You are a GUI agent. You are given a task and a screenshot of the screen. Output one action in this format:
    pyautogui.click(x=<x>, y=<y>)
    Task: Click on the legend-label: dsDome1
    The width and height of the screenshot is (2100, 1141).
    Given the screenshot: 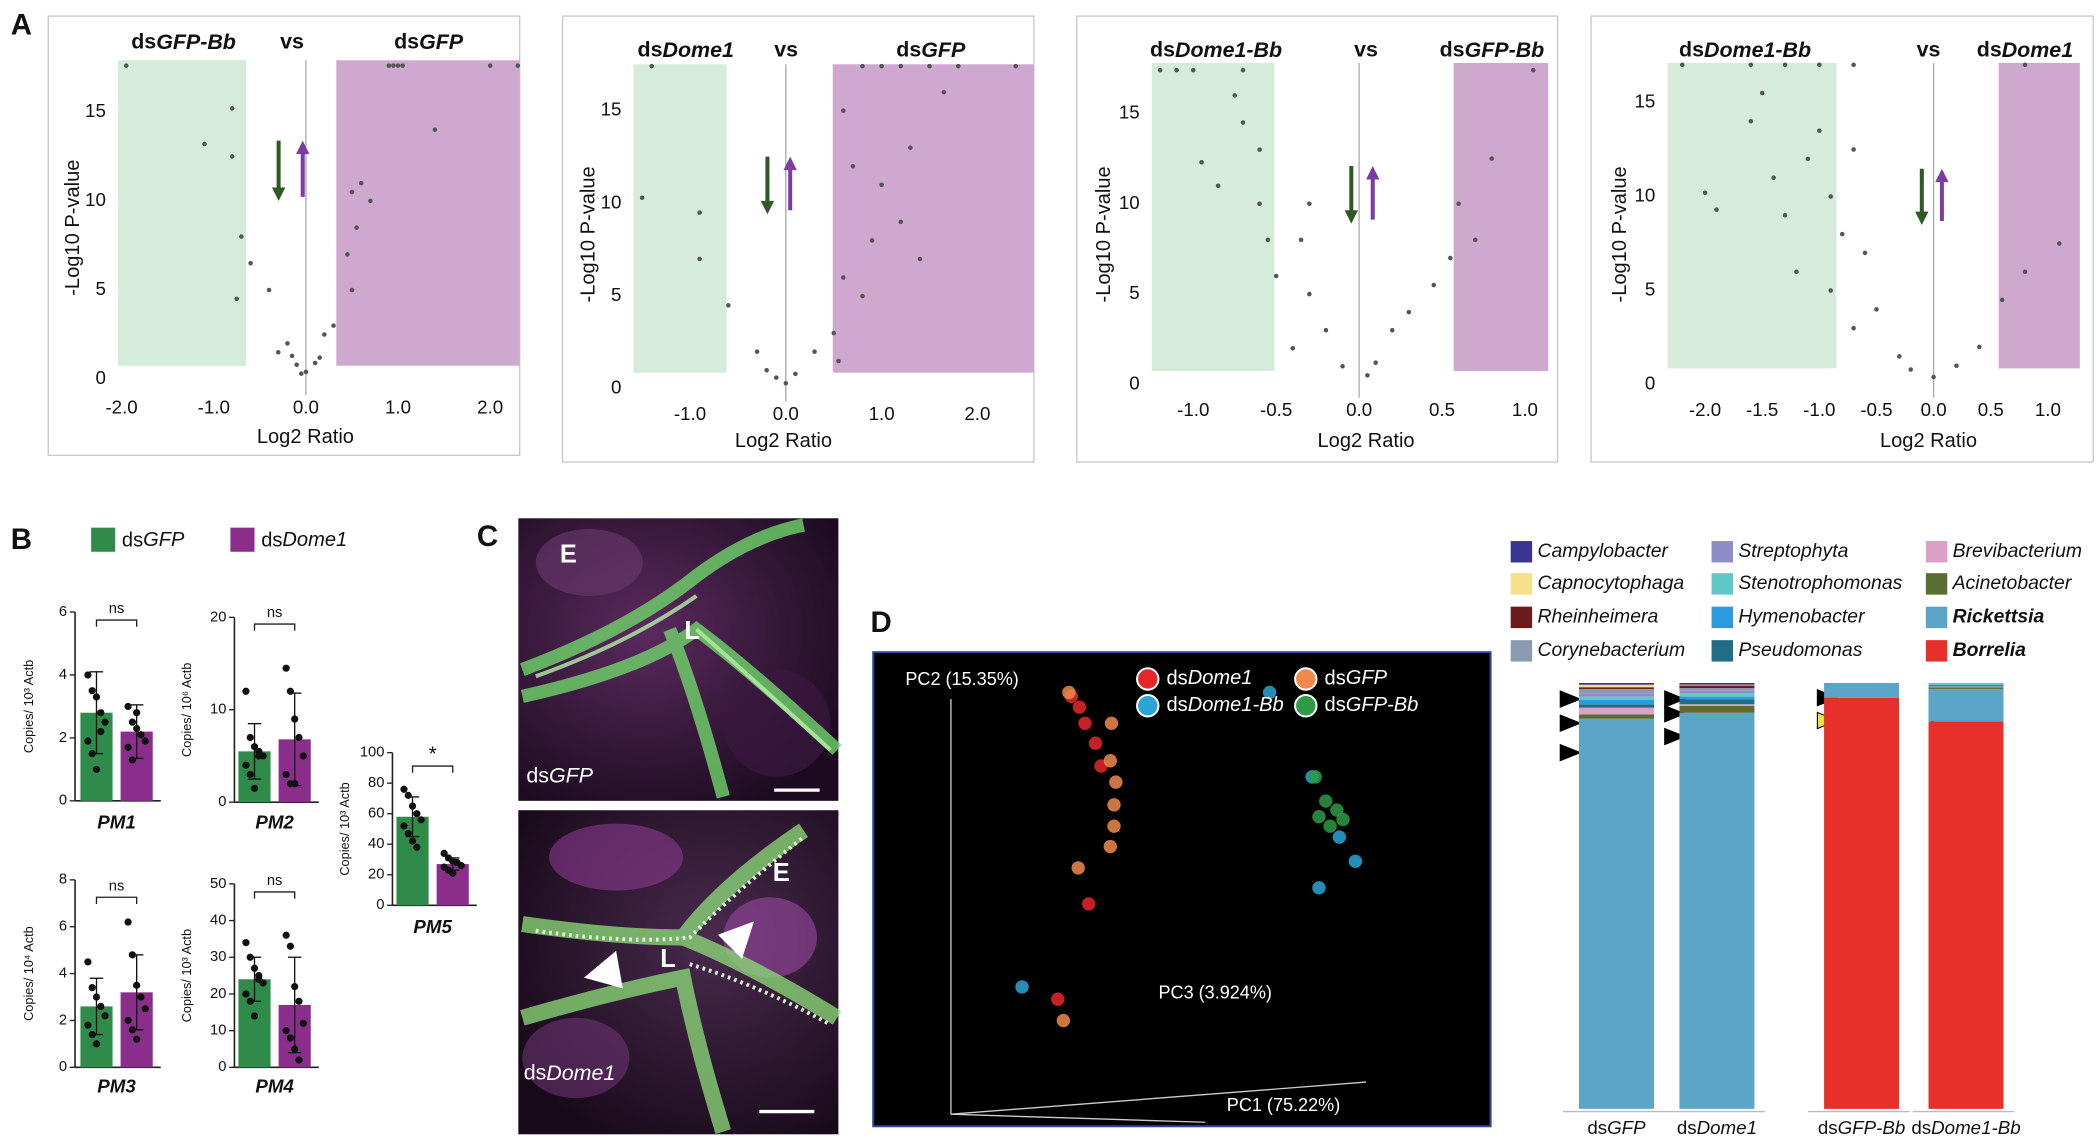 What is the action you would take?
    pyautogui.click(x=1210, y=678)
    